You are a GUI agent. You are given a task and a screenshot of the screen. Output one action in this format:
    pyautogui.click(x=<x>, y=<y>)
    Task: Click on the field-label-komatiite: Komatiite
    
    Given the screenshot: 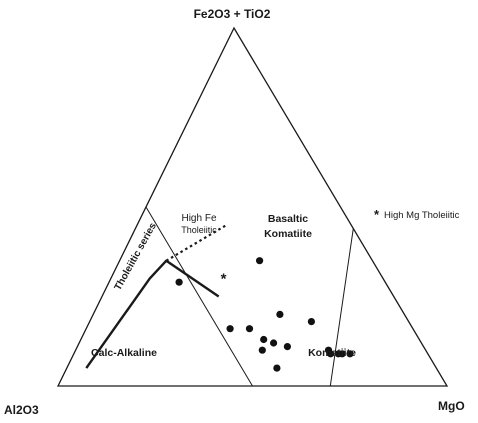 What is the action you would take?
    pyautogui.click(x=332, y=353)
    